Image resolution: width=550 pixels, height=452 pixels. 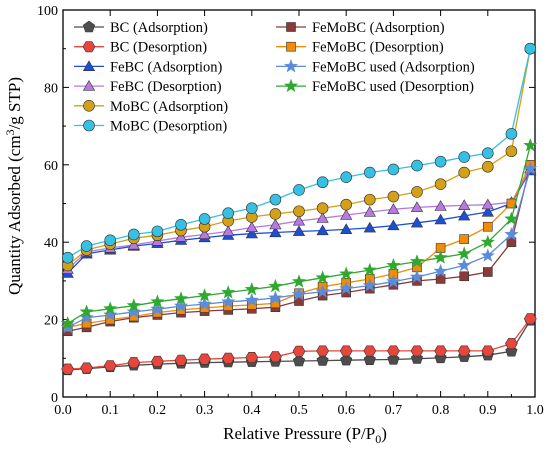 I want to click on x-axis-label-subscript: 0, so click(x=378, y=439).